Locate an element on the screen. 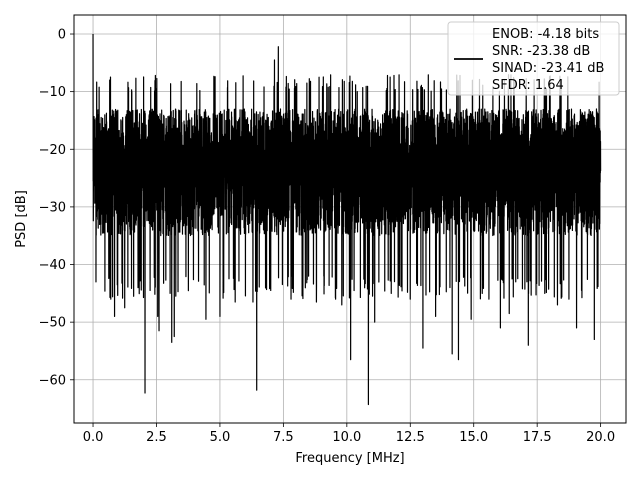  x-tick-label: 2.5 is located at coordinates (156, 437).